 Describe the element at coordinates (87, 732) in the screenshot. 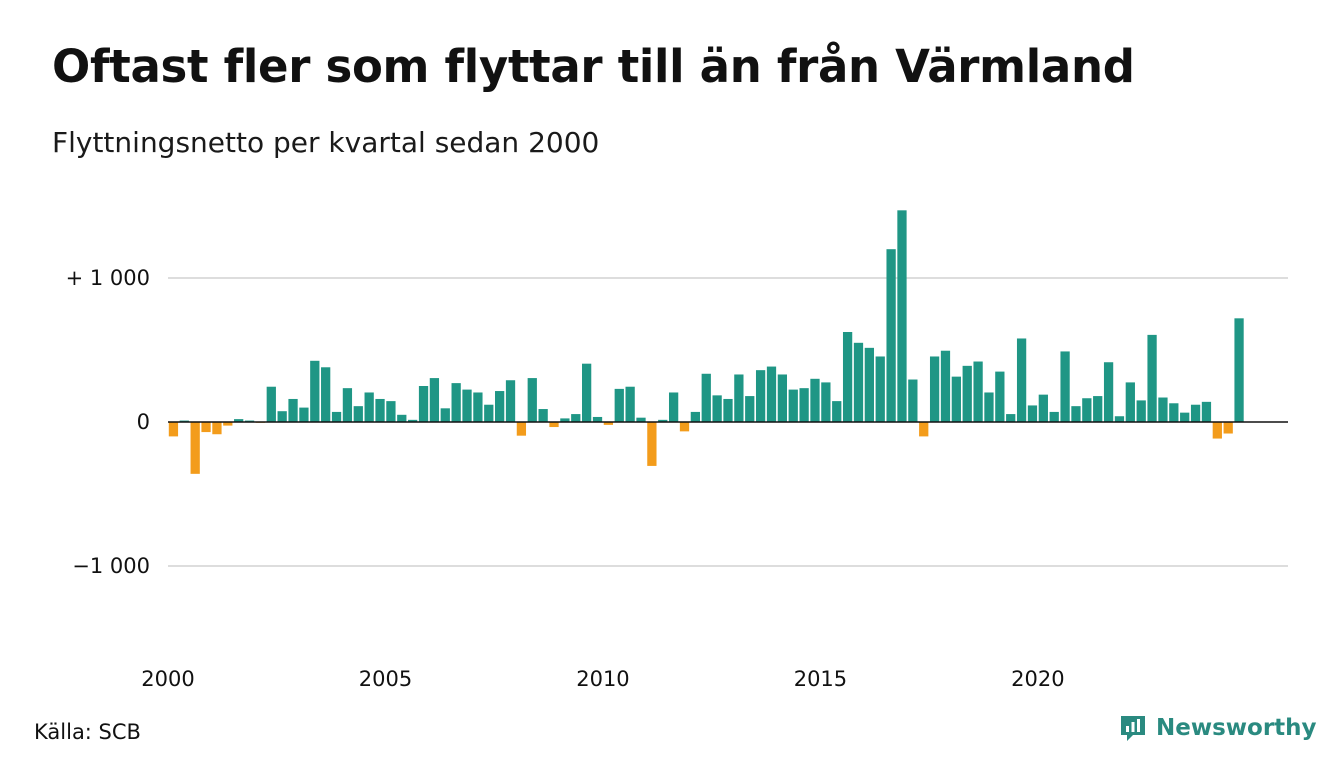

I see `source-note: Källa: SCB` at that location.